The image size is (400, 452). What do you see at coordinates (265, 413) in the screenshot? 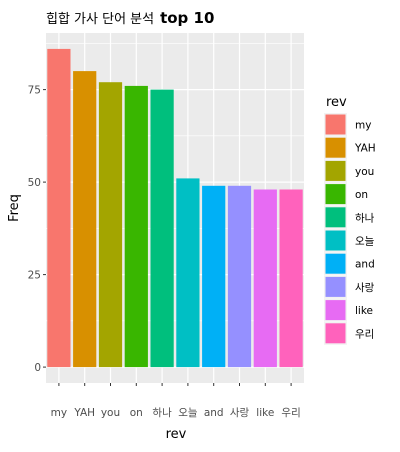
I see `x-tick-label: like` at bounding box center [265, 413].